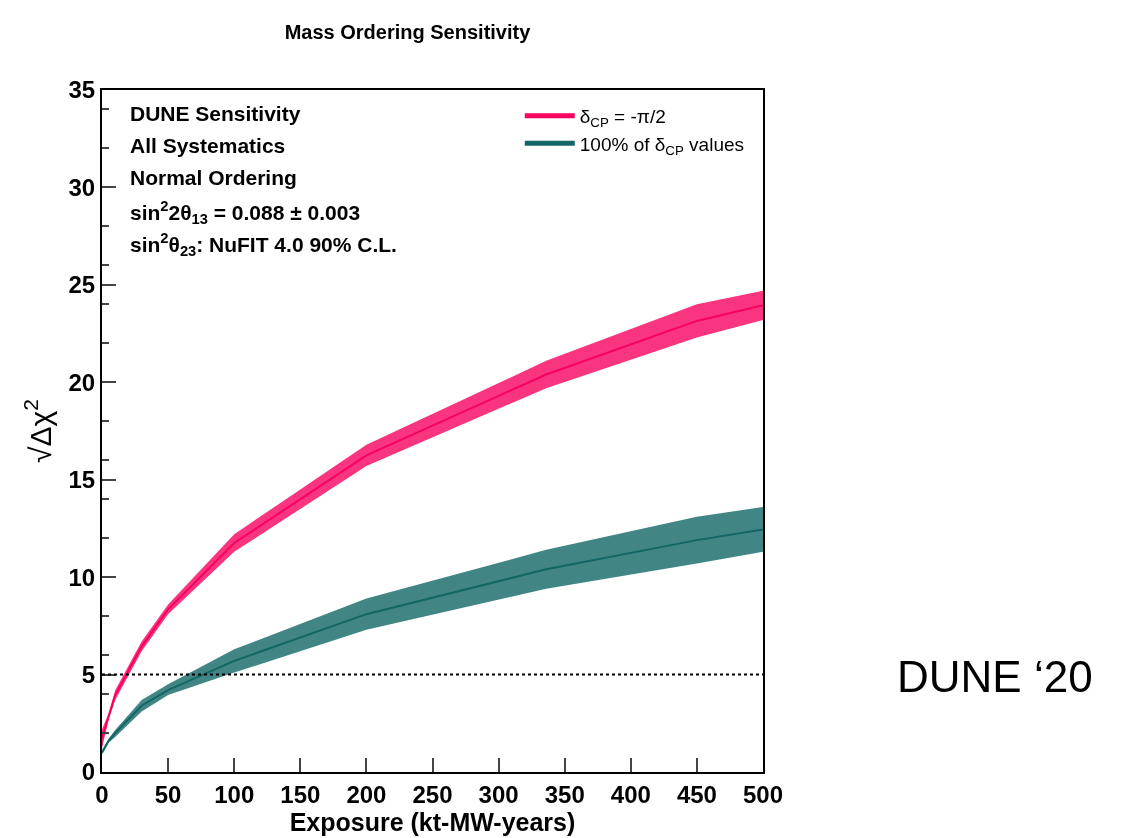 This screenshot has height=838, width=1132. What do you see at coordinates (168, 794) in the screenshot?
I see `x-tick-label: 50` at bounding box center [168, 794].